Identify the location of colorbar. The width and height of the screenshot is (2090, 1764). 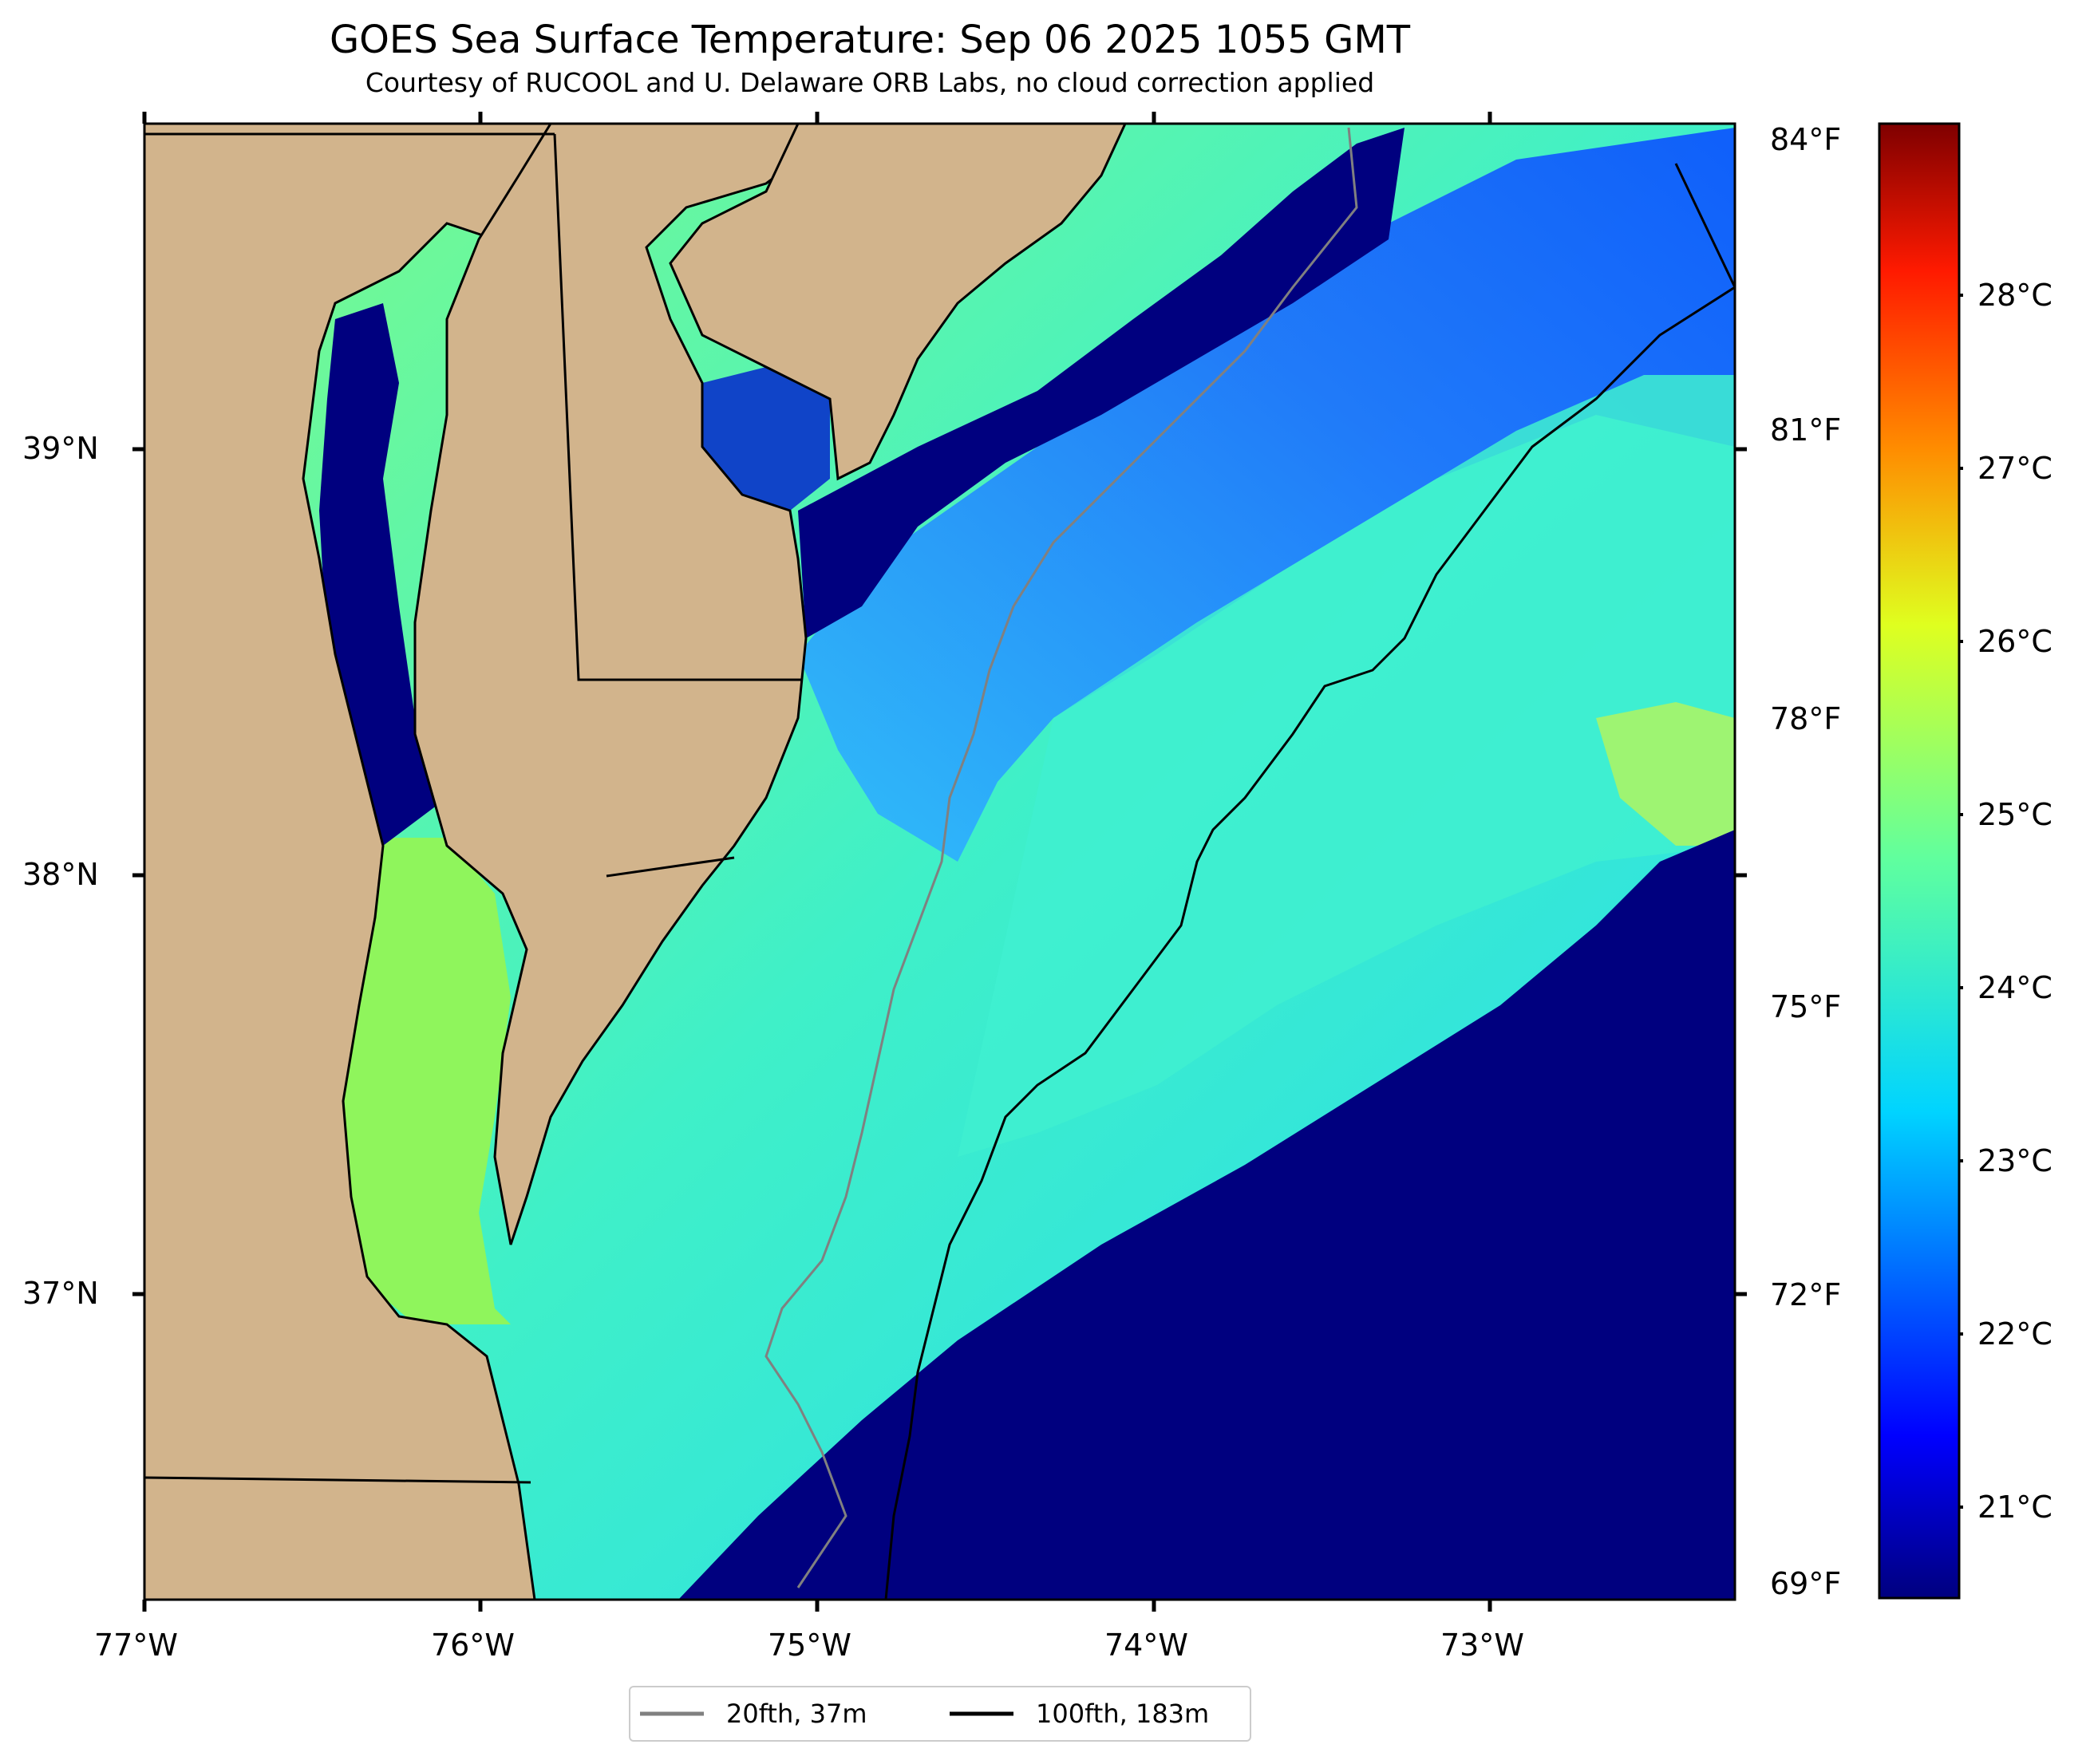
(1920, 861).